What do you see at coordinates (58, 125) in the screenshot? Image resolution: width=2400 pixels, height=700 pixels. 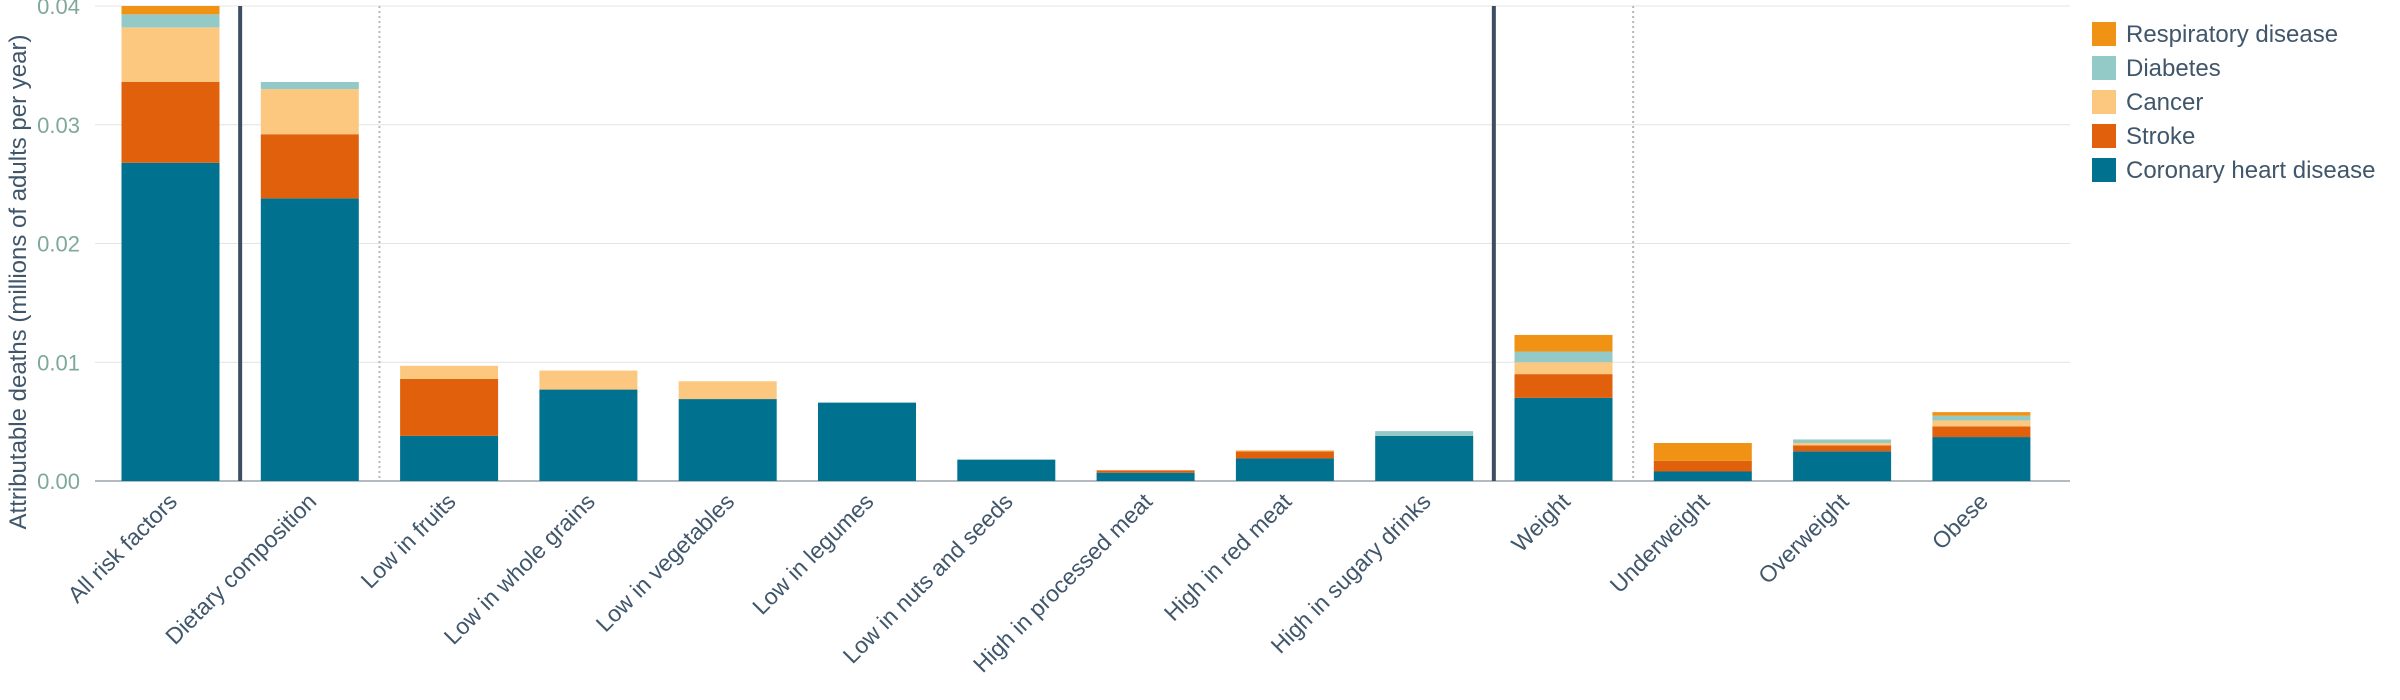 I see `y-tick-label: 0.03` at bounding box center [58, 125].